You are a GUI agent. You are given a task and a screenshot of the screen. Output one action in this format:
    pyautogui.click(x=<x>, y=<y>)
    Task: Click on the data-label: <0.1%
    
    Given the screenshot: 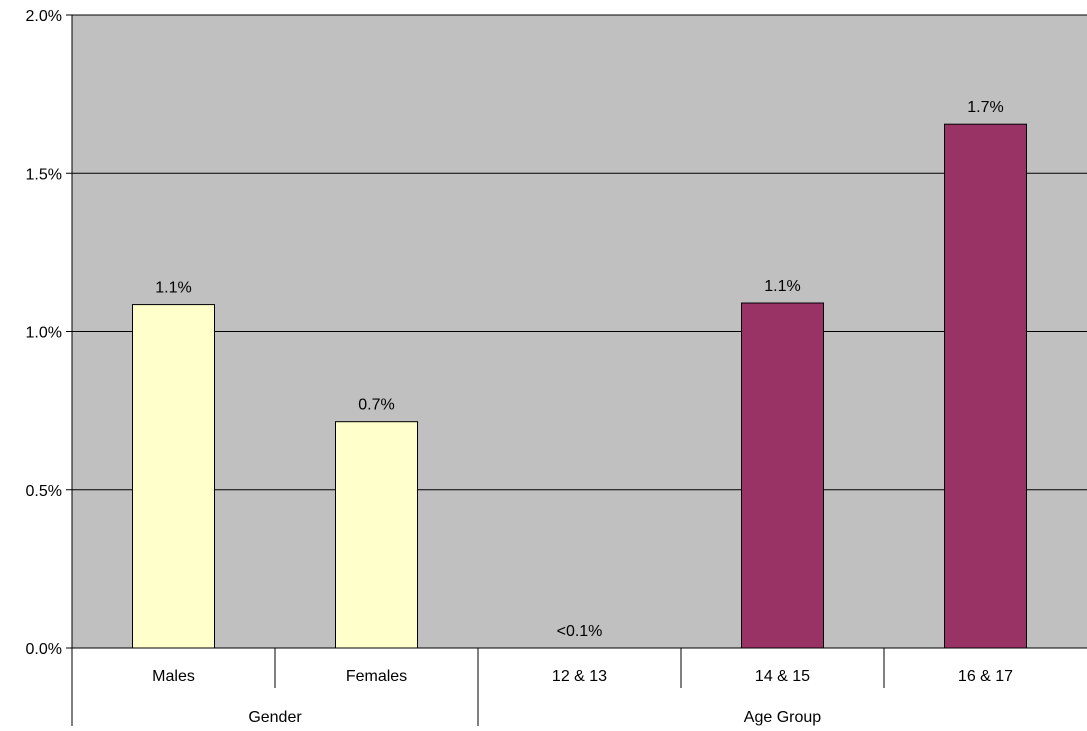 What is the action you would take?
    pyautogui.click(x=580, y=631)
    